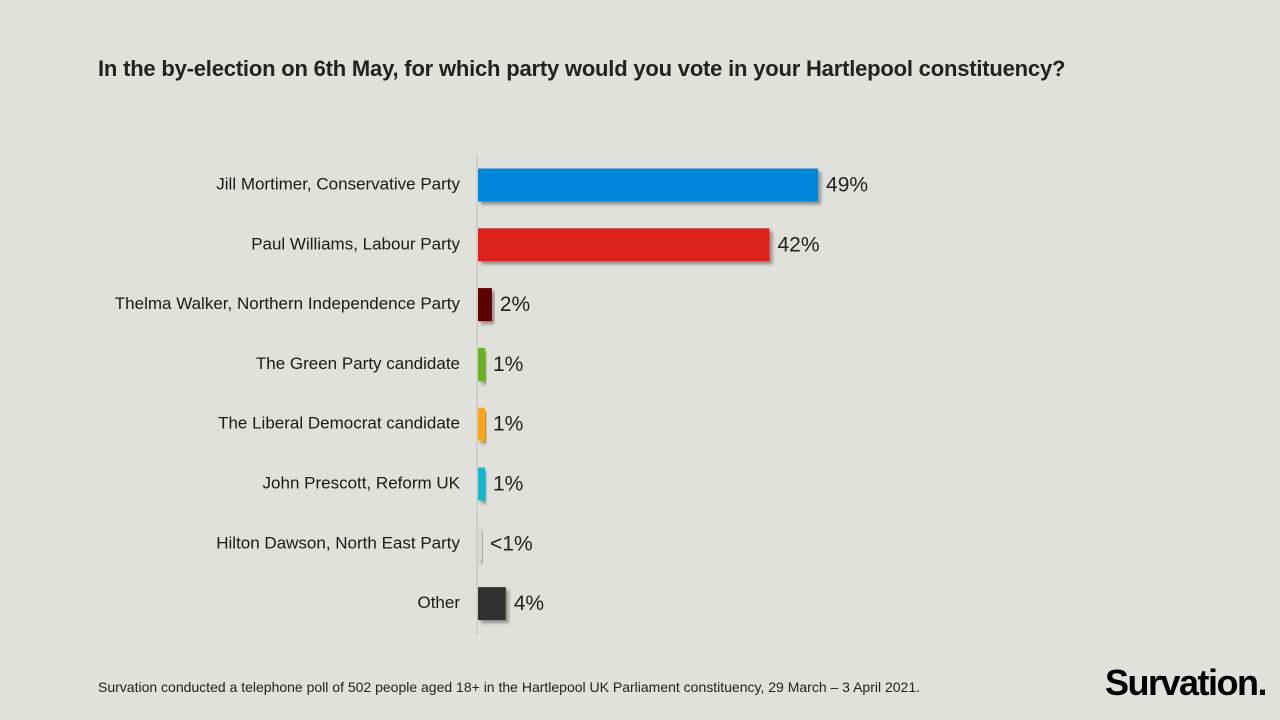 Image resolution: width=1280 pixels, height=720 pixels. Describe the element at coordinates (847, 185) in the screenshot. I see `value-label: 49%` at that location.